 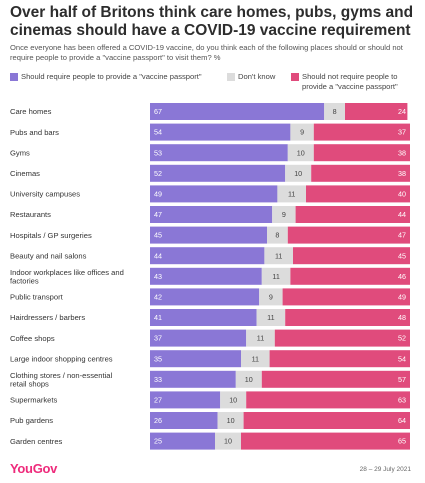 I want to click on value-label-dont-know-gyms: 10, so click(x=301, y=152).